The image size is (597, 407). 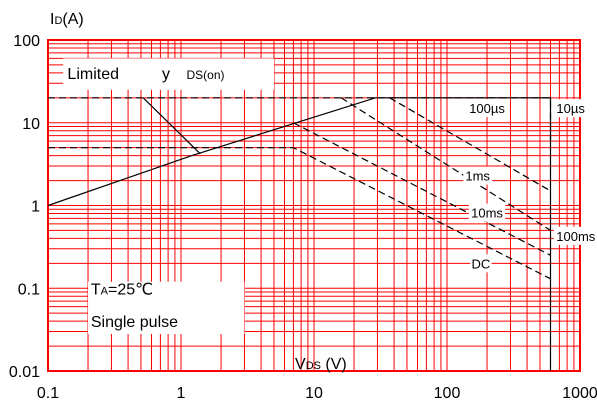 I want to click on series-line-100ms, so click(x=422, y=189).